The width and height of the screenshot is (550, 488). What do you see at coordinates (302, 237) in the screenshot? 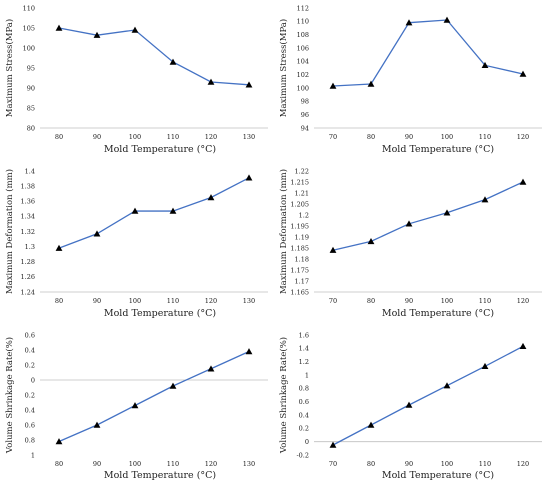
I see `y-tick-label: 1.19` at bounding box center [302, 237].